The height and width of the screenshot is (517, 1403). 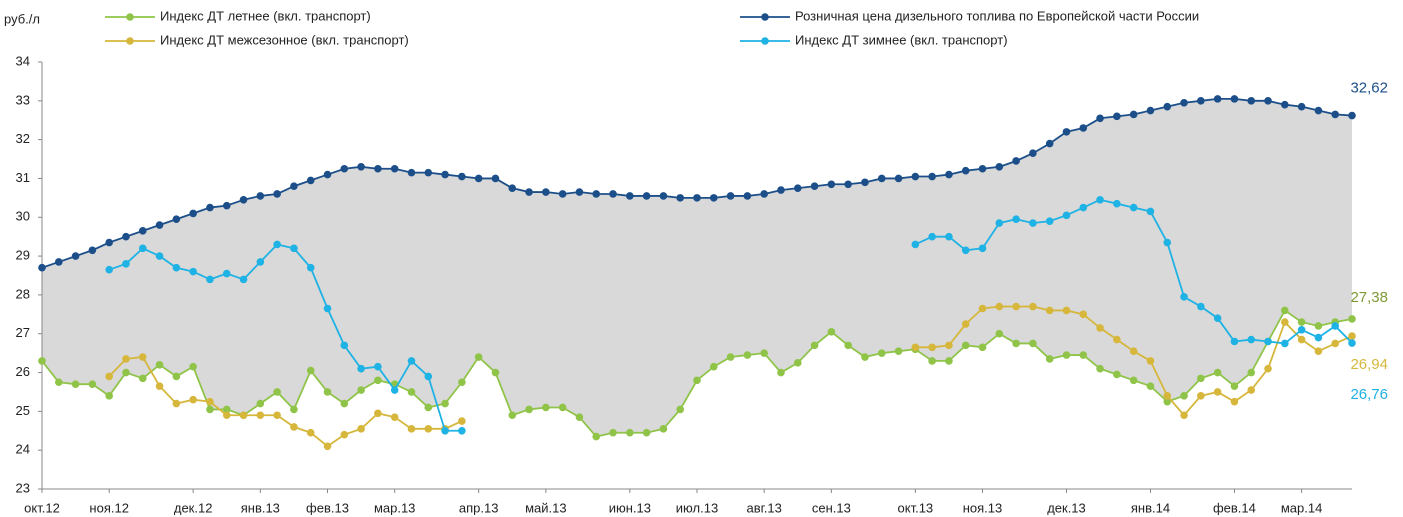 What do you see at coordinates (23, 177) in the screenshot?
I see `y-tick-label: 31` at bounding box center [23, 177].